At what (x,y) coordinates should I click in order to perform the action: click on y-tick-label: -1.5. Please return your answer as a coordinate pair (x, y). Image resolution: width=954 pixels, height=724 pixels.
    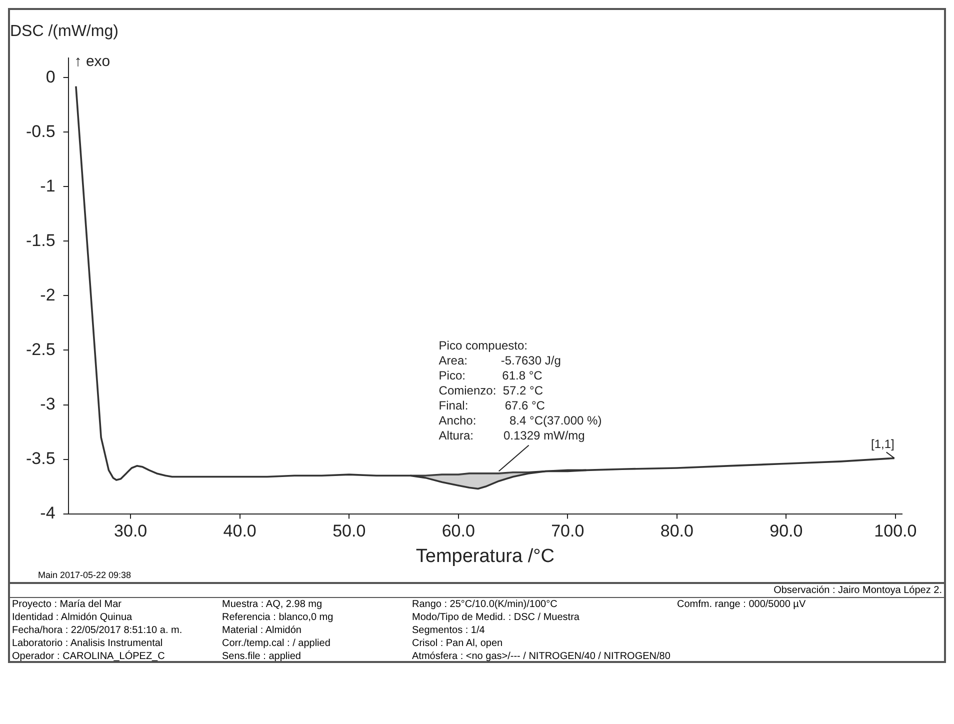
    Looking at the image, I should click on (41, 240).